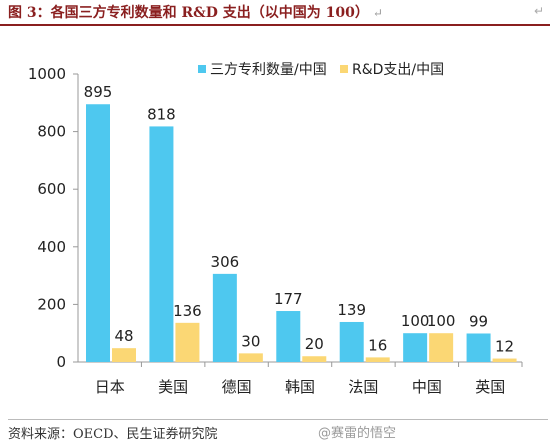 This screenshot has height=446, width=550. I want to click on x-tick-label: 日本, so click(110, 387).